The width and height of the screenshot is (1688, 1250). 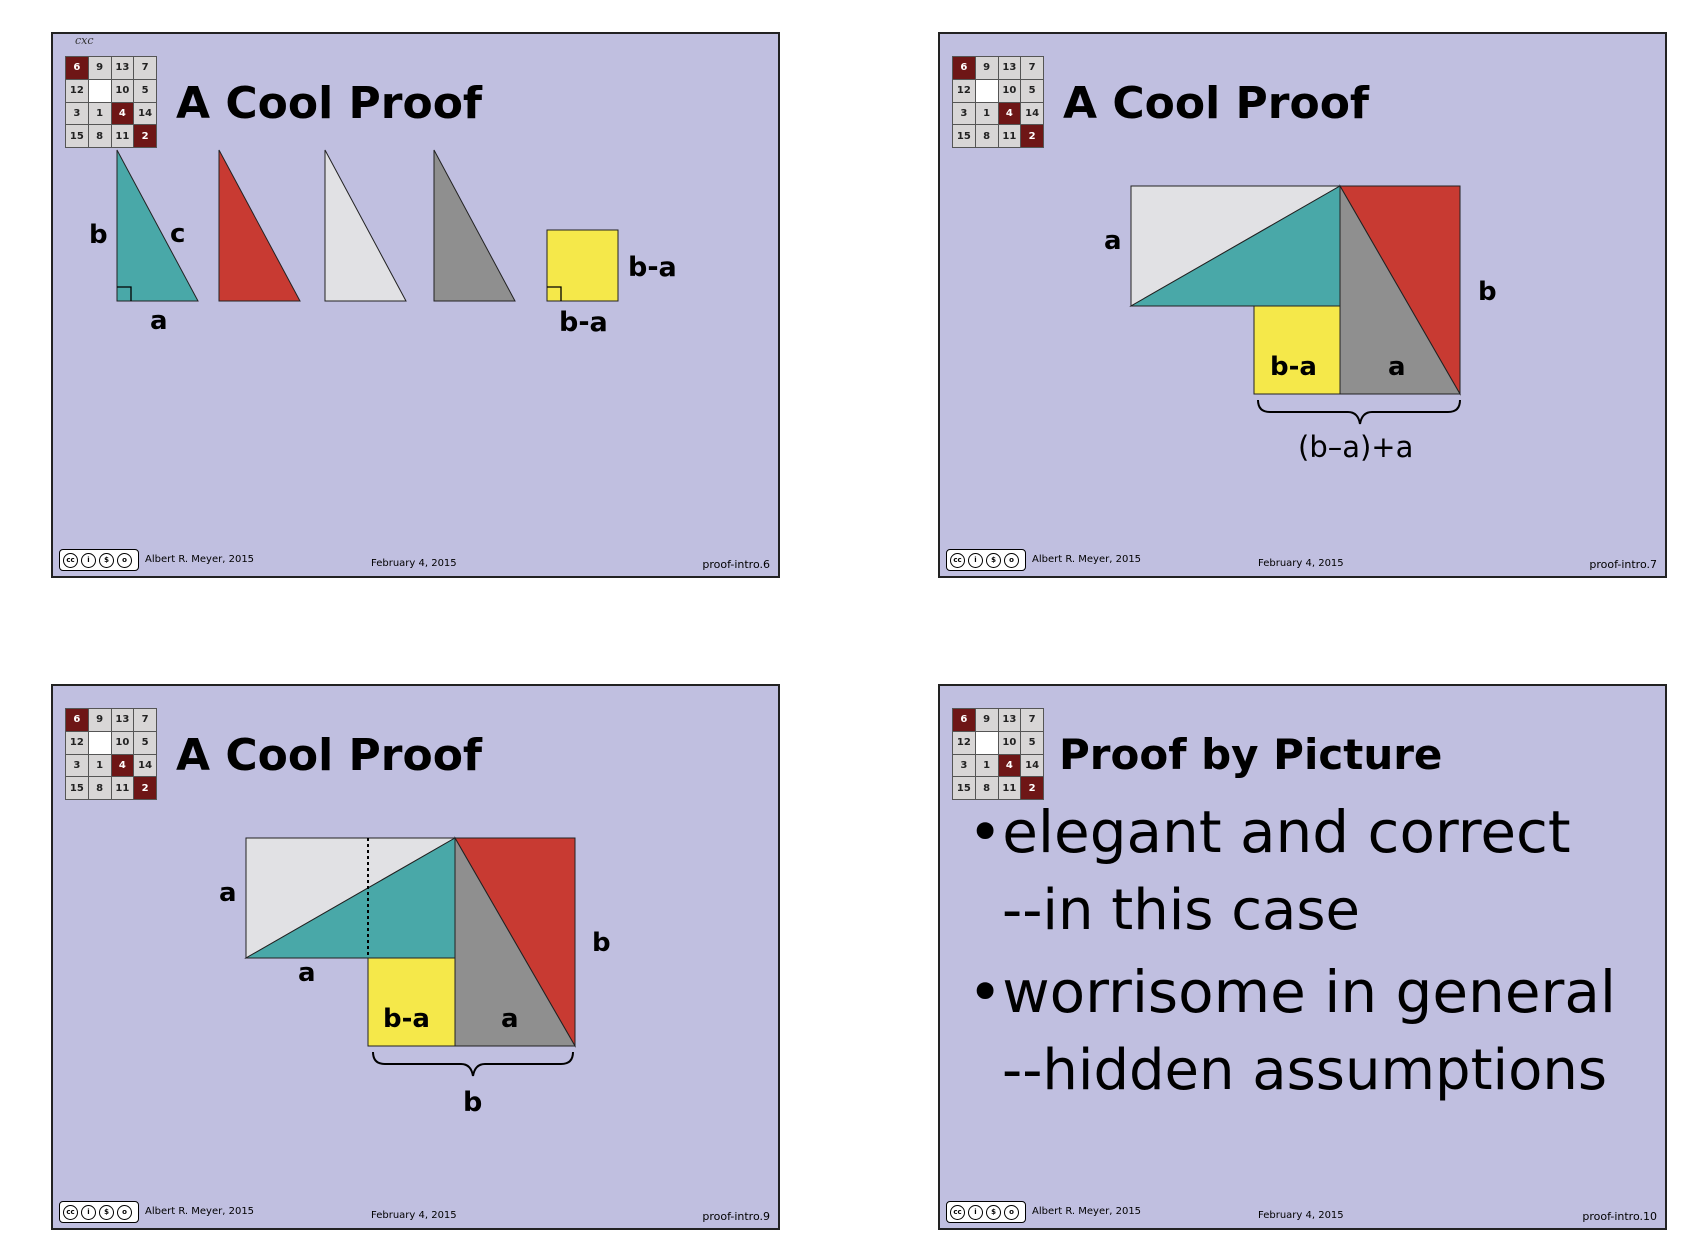 I want to click on label-a-under: a, so click(x=307, y=973).